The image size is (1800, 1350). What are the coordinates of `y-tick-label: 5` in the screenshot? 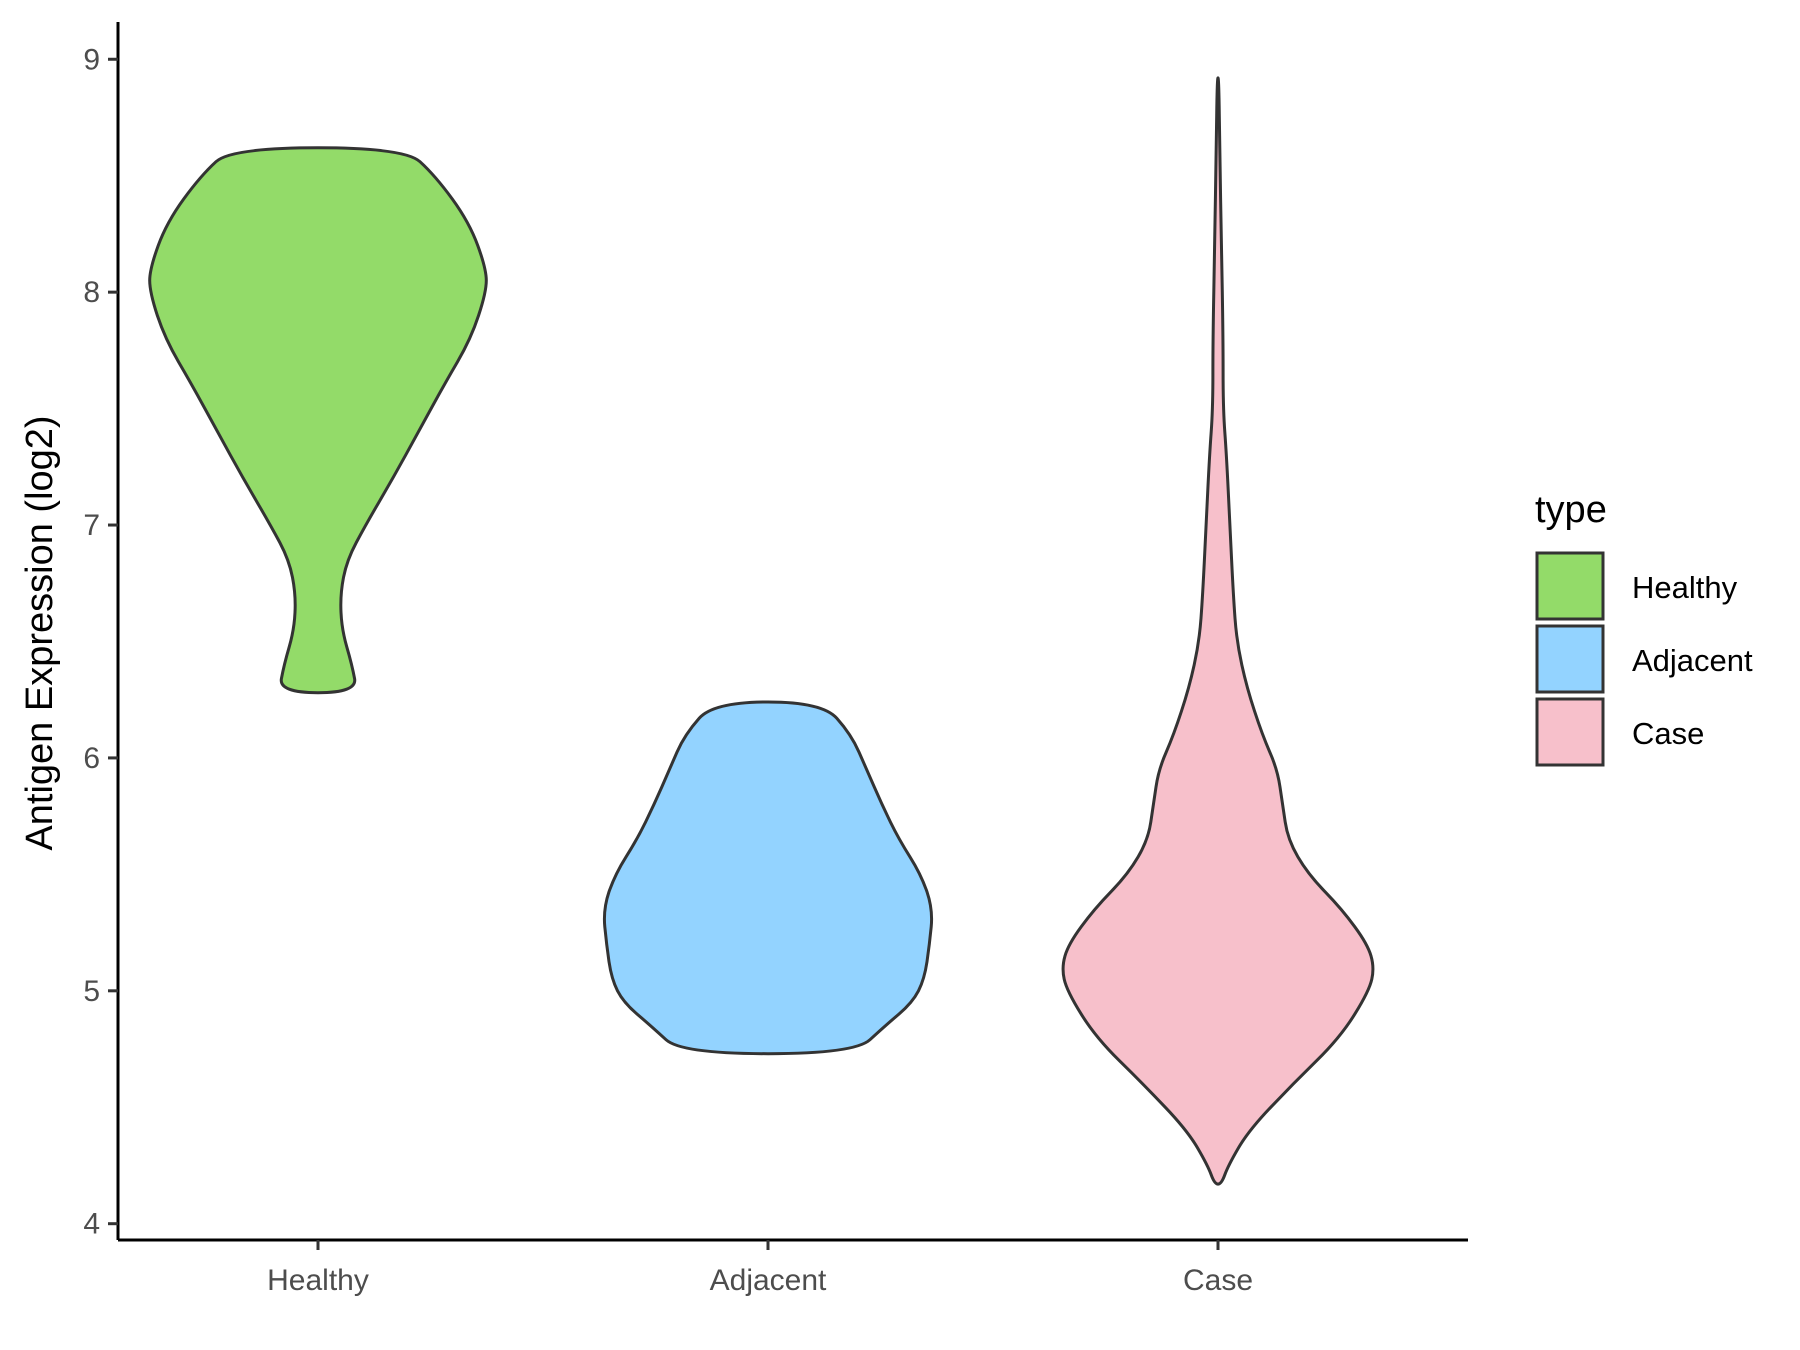 It's located at (91, 991).